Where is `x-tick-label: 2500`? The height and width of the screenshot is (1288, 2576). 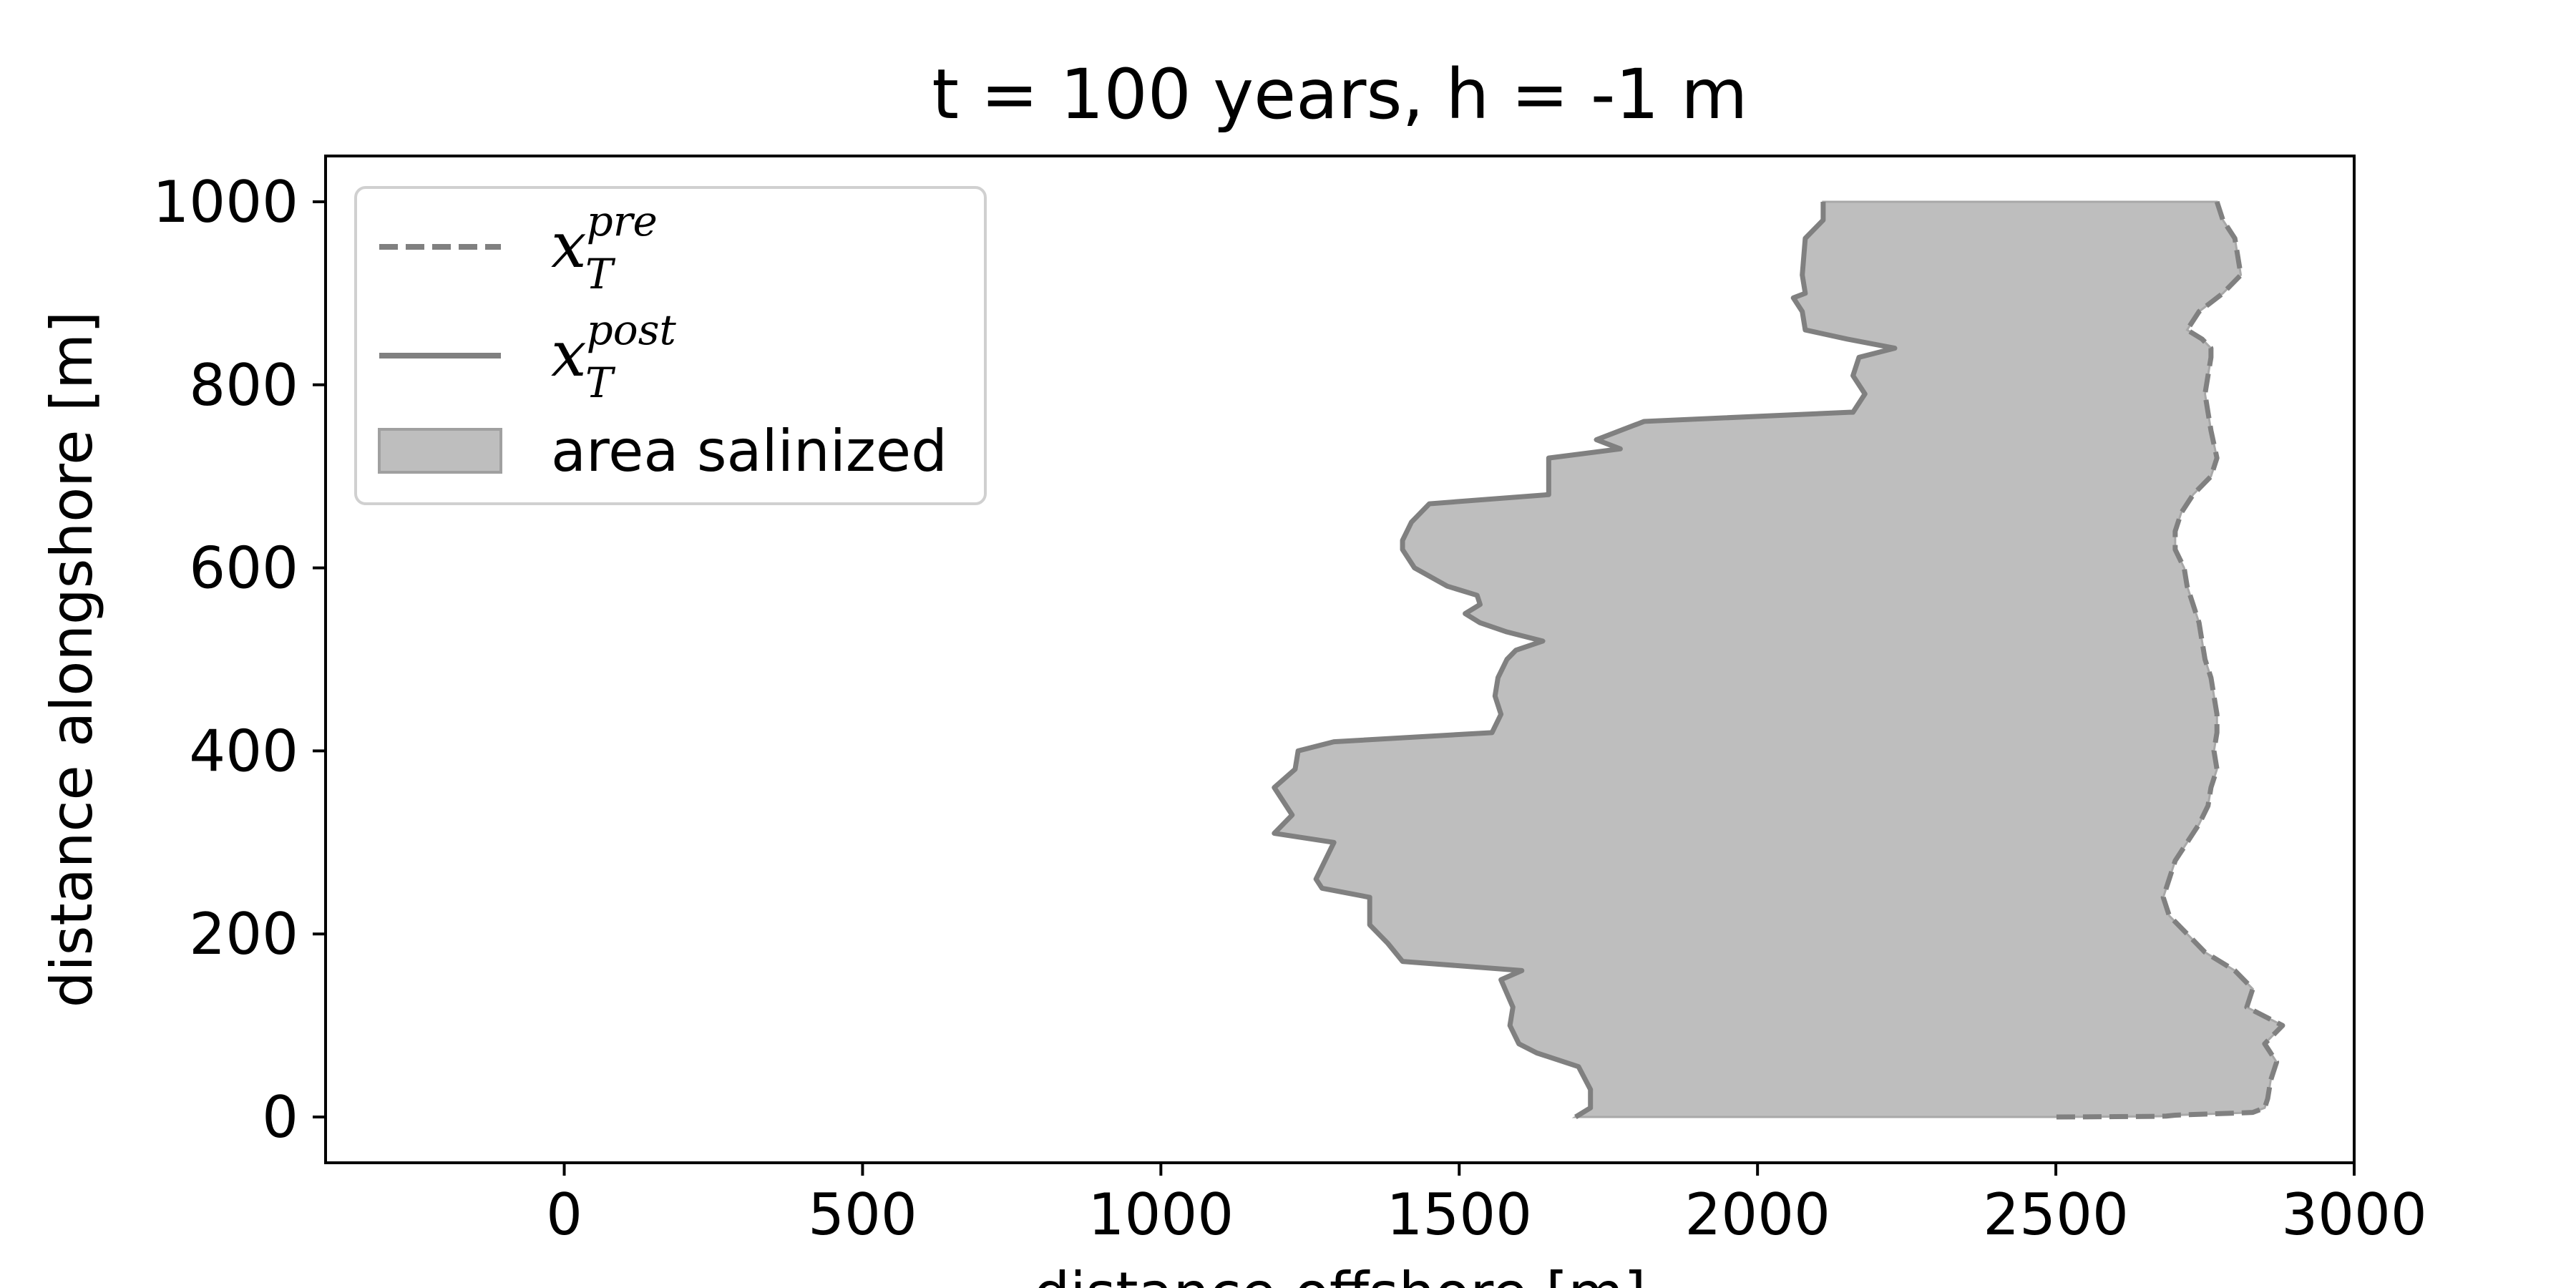
x-tick-label: 2500 is located at coordinates (2056, 1214).